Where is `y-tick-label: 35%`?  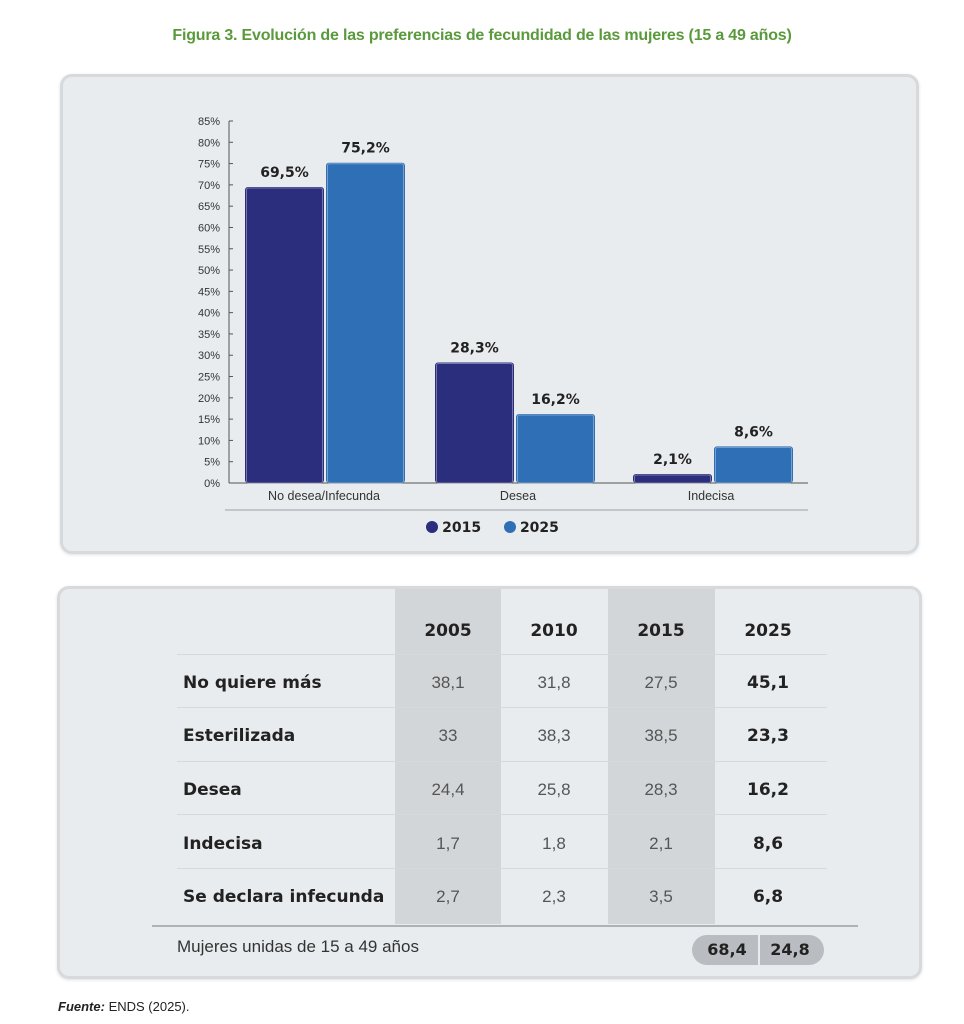 y-tick-label: 35% is located at coordinates (209, 335).